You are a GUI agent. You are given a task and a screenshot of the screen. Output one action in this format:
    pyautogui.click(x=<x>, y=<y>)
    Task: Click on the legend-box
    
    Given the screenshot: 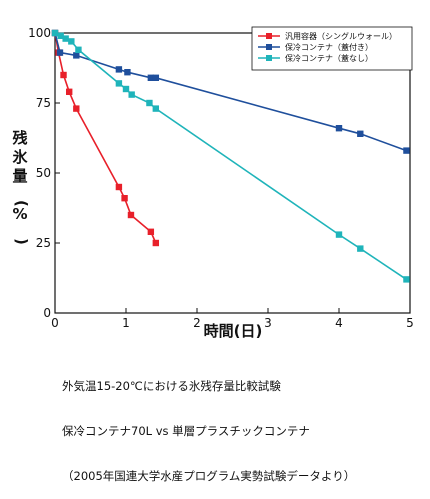 What is the action you would take?
    pyautogui.click(x=332, y=48)
    